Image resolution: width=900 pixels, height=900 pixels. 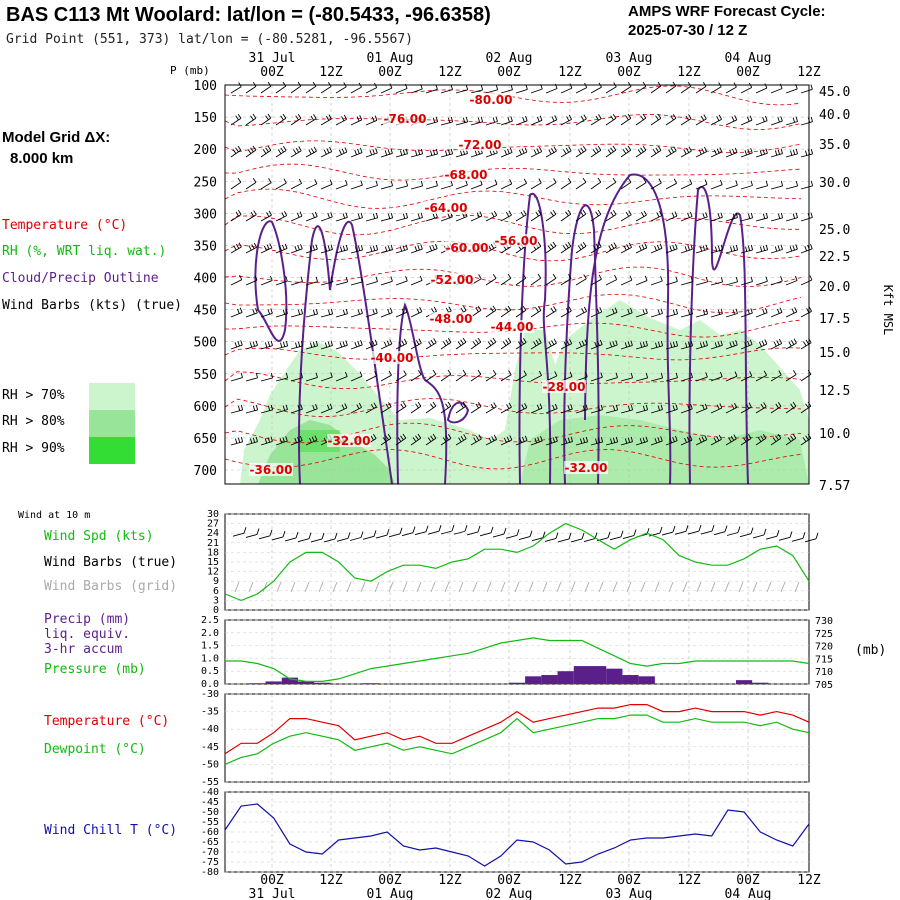 What do you see at coordinates (216, 591) in the screenshot?
I see `wind-panel-ytick-label: 6` at bounding box center [216, 591].